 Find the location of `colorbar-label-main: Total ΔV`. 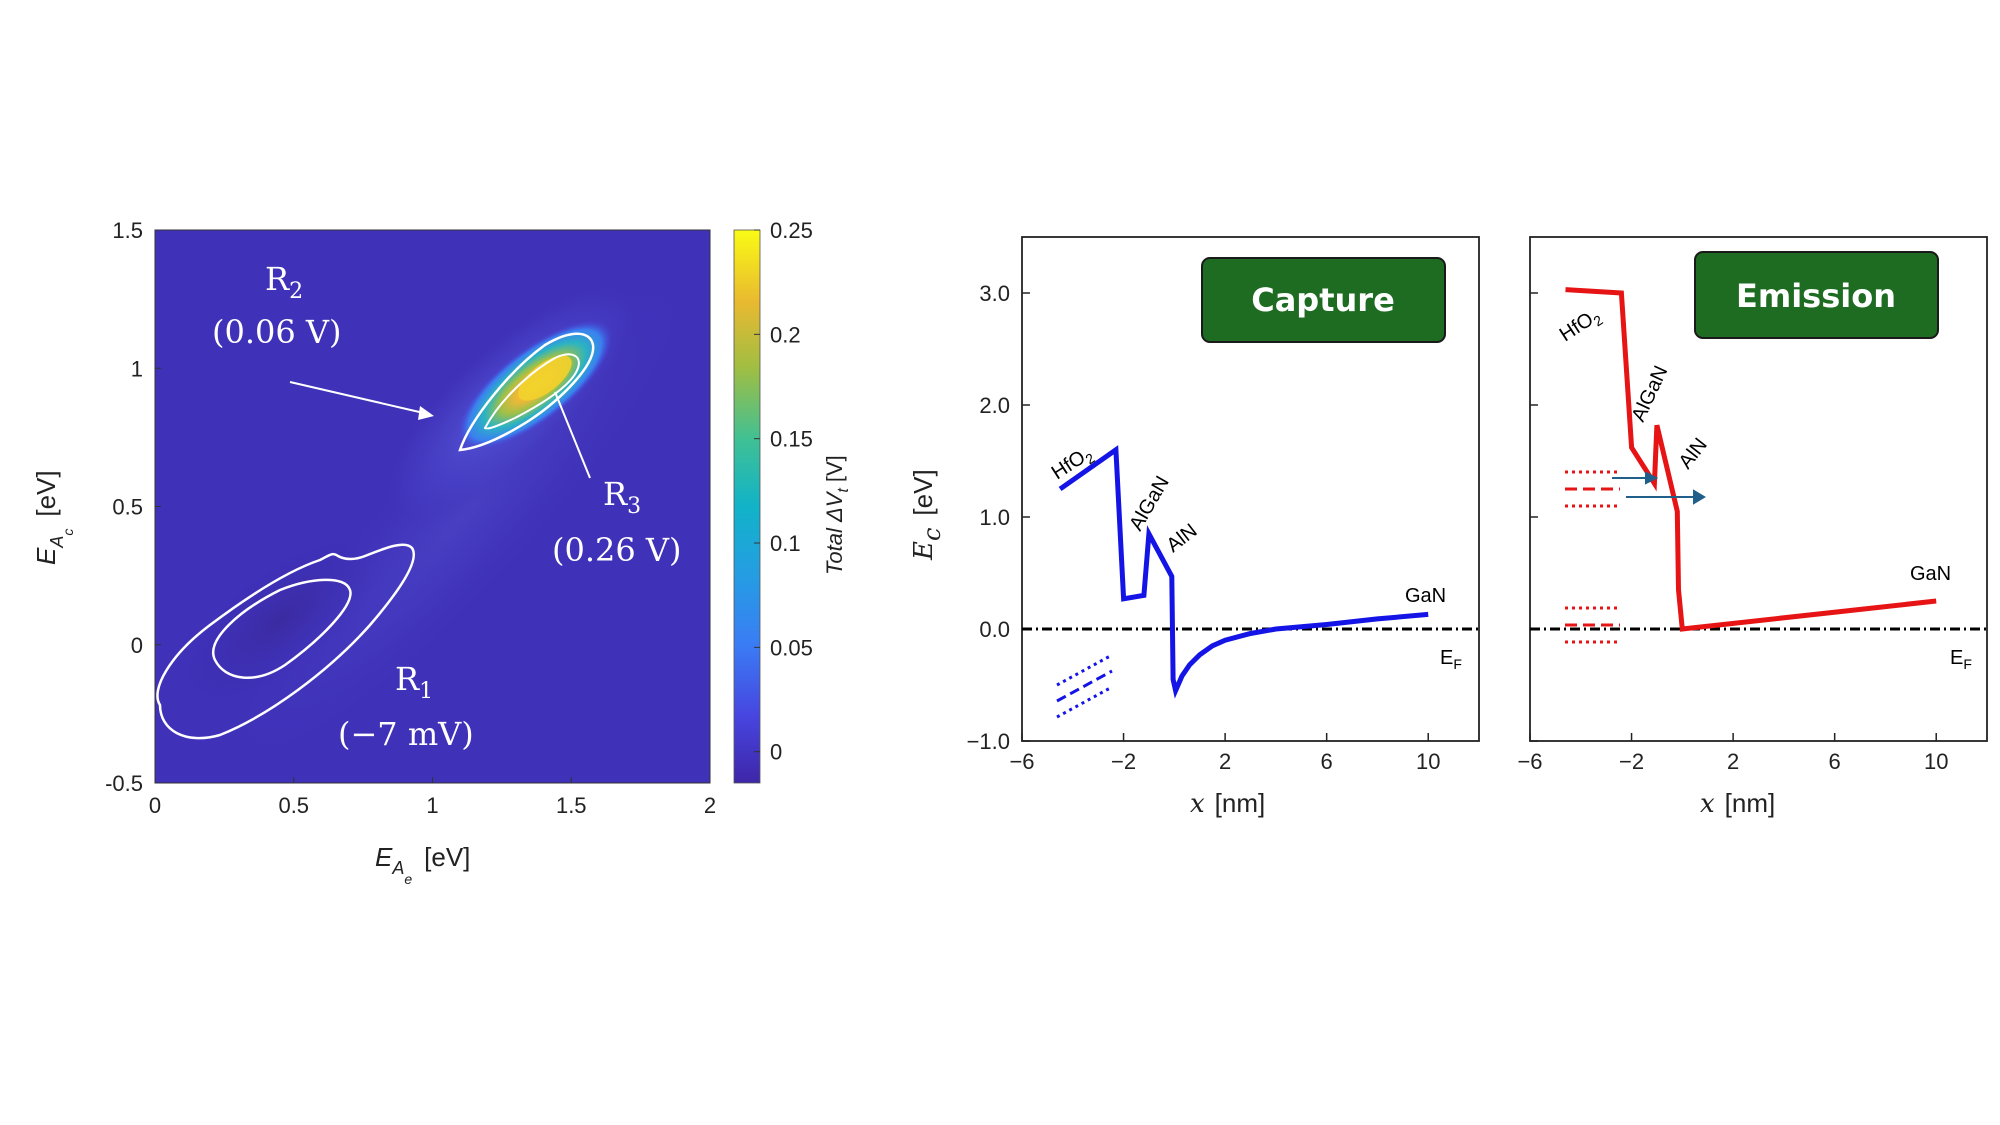

colorbar-label-main: Total ΔV is located at coordinates (834, 532).